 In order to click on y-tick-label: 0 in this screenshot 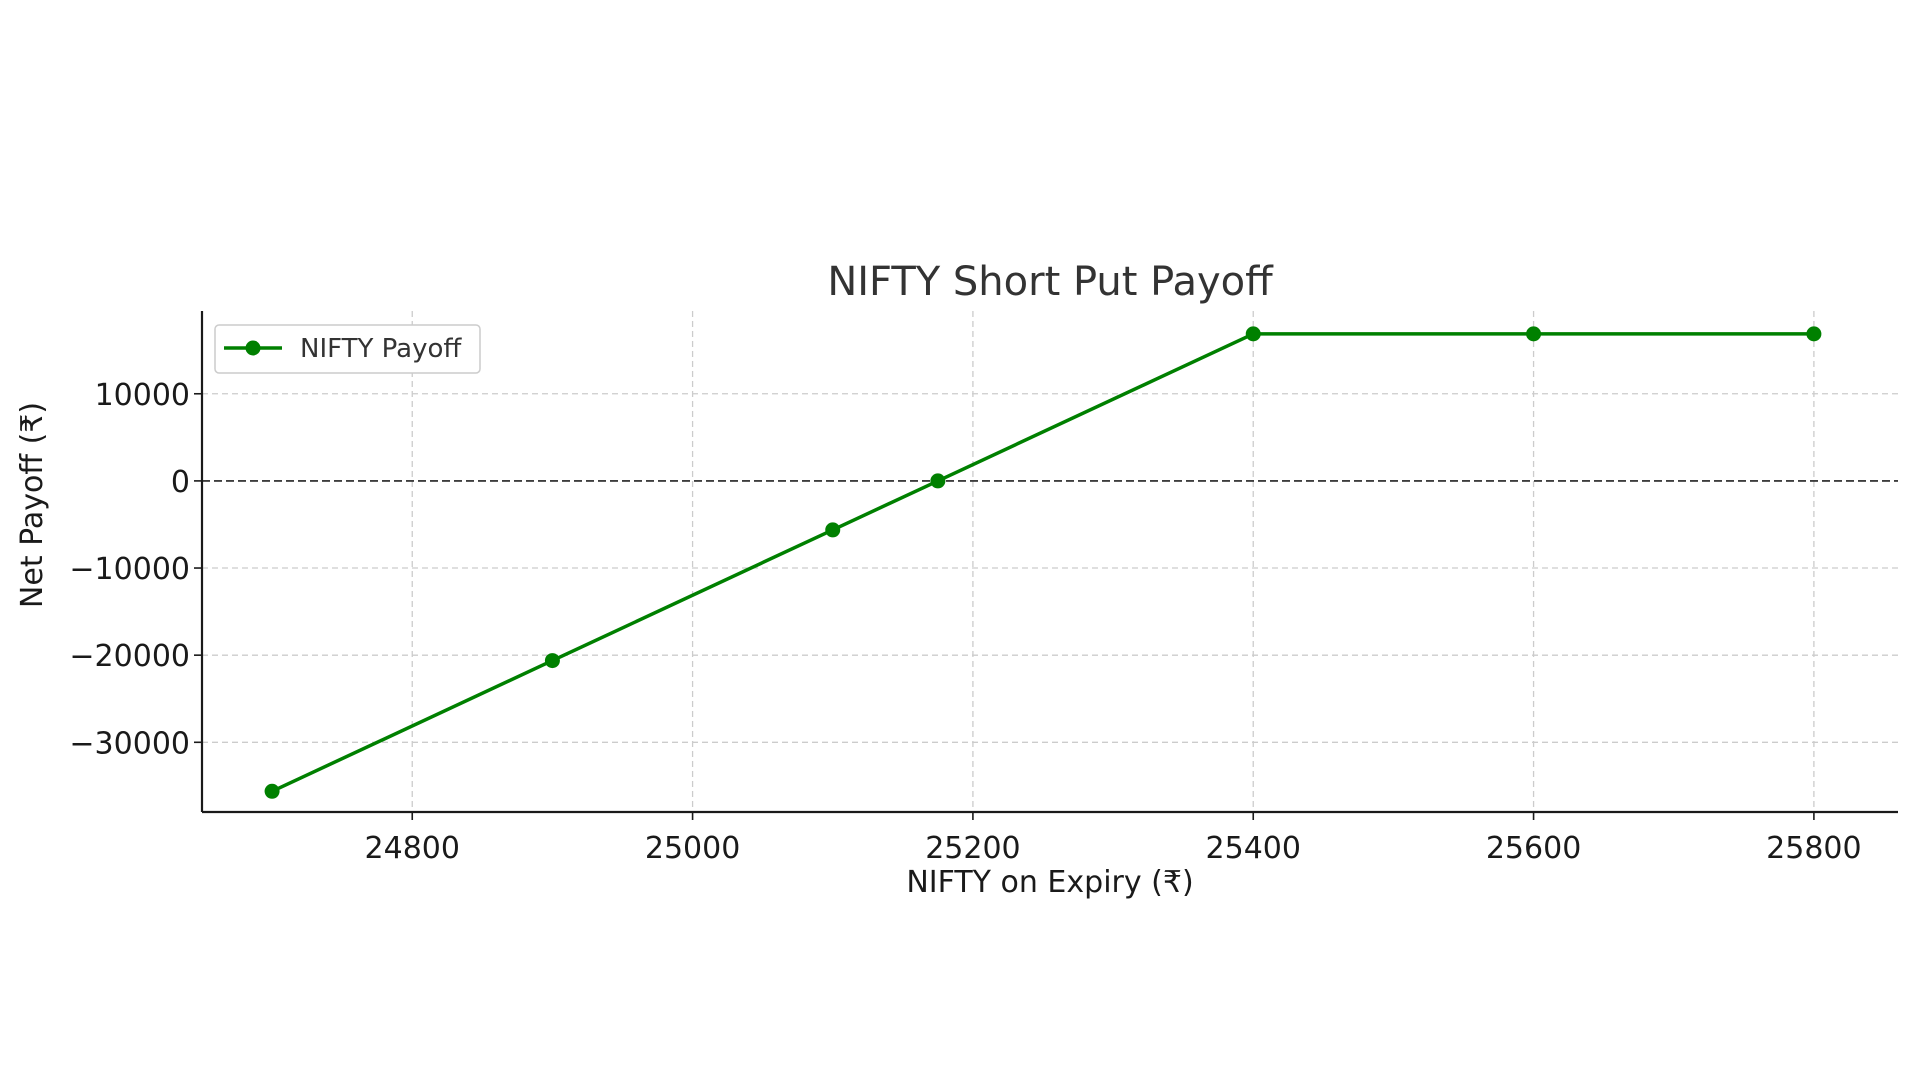, I will do `click(180, 482)`.